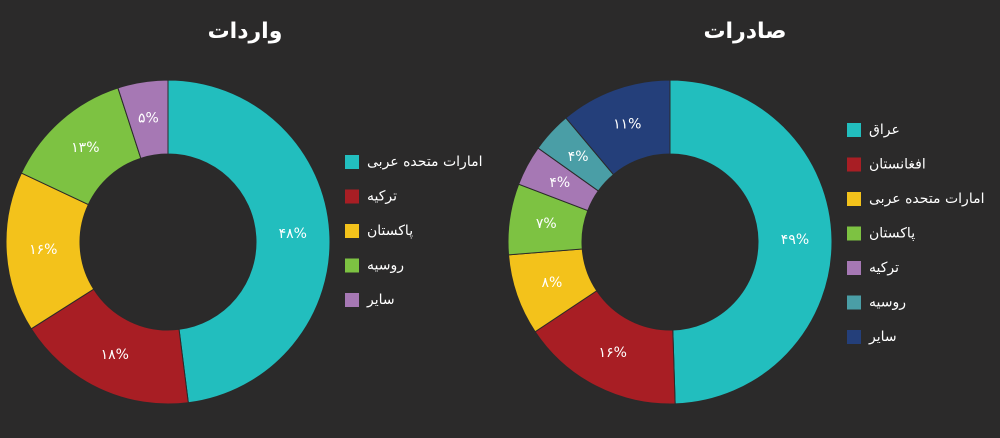 This screenshot has height=438, width=1000. I want to click on chart-title: واردات, so click(245, 31).